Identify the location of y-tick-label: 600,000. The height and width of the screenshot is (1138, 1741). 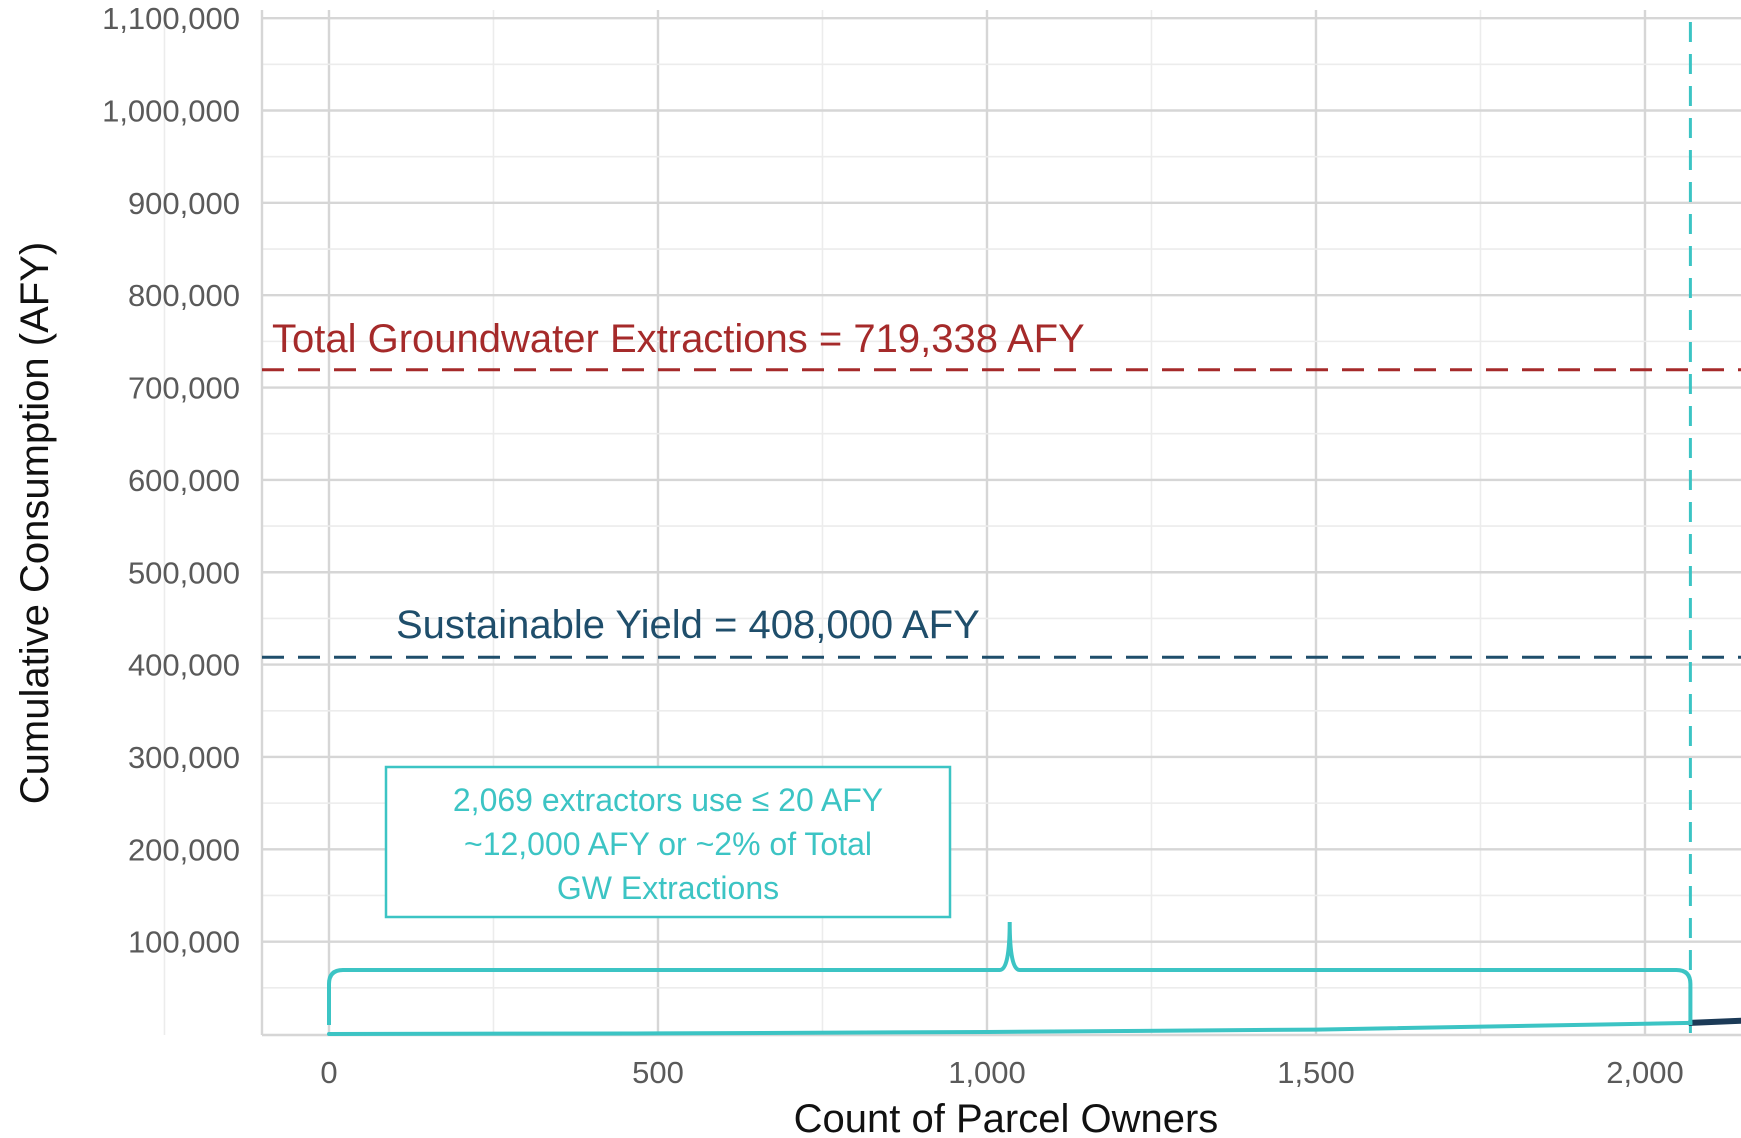
(184, 480).